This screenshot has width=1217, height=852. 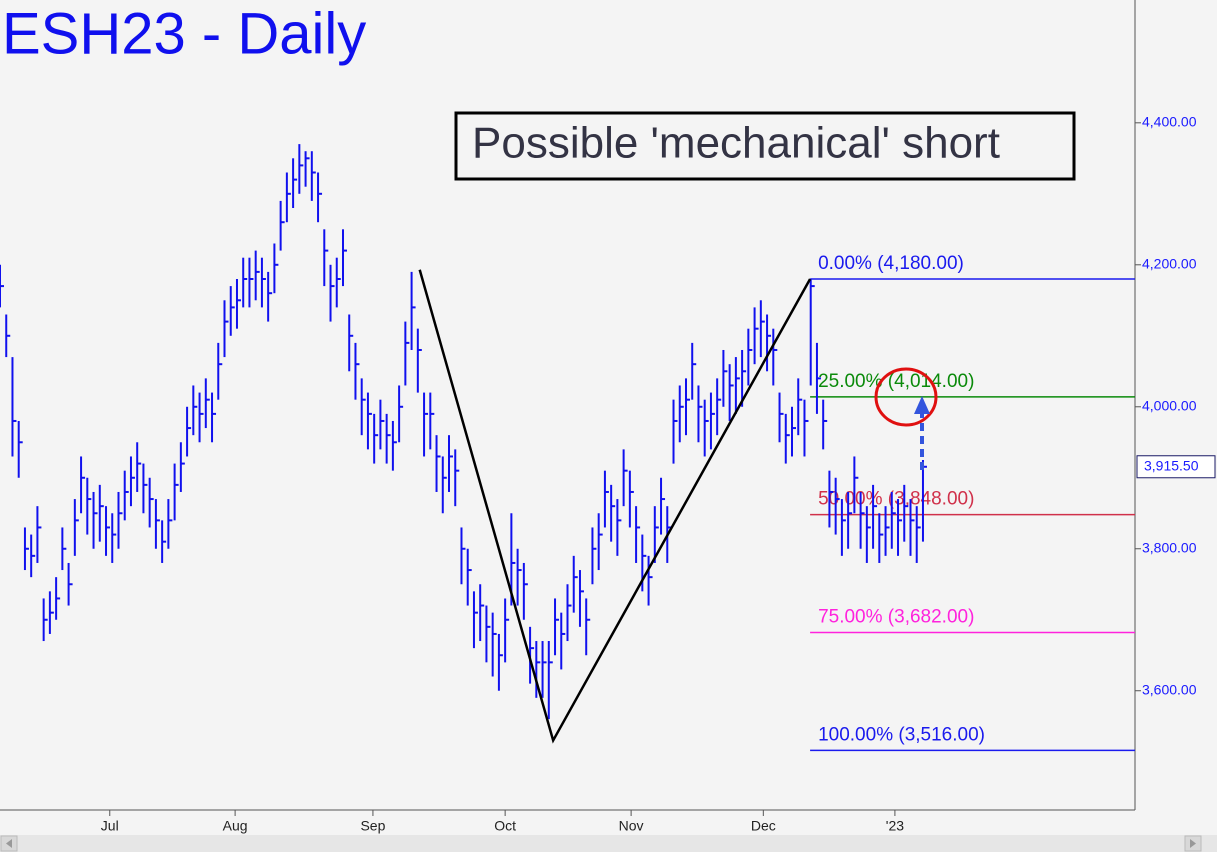 I want to click on x-tick-label: '23, so click(x=895, y=826).